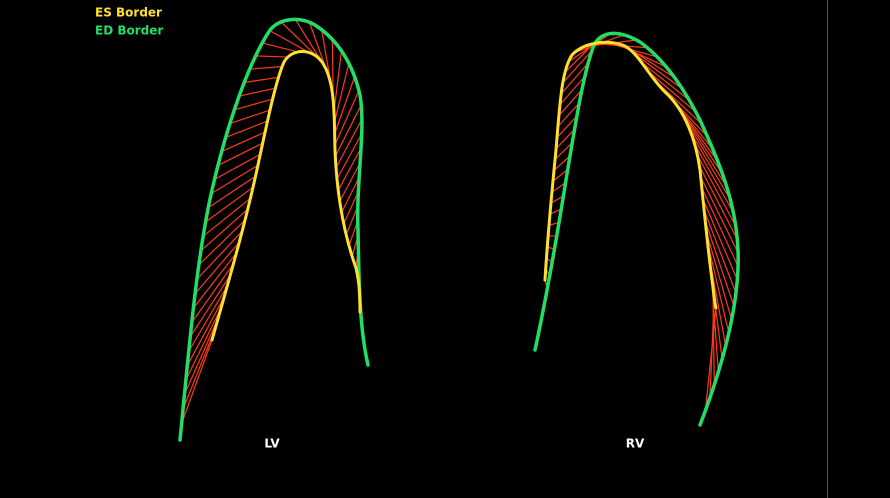 Image resolution: width=890 pixels, height=498 pixels. I want to click on es-legend: ES Border, so click(128, 13).